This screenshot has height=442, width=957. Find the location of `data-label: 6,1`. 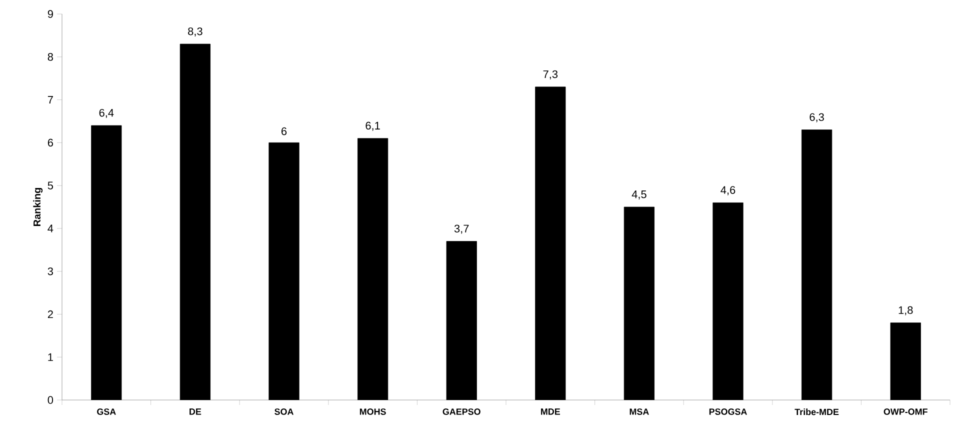

data-label: 6,1 is located at coordinates (373, 126).